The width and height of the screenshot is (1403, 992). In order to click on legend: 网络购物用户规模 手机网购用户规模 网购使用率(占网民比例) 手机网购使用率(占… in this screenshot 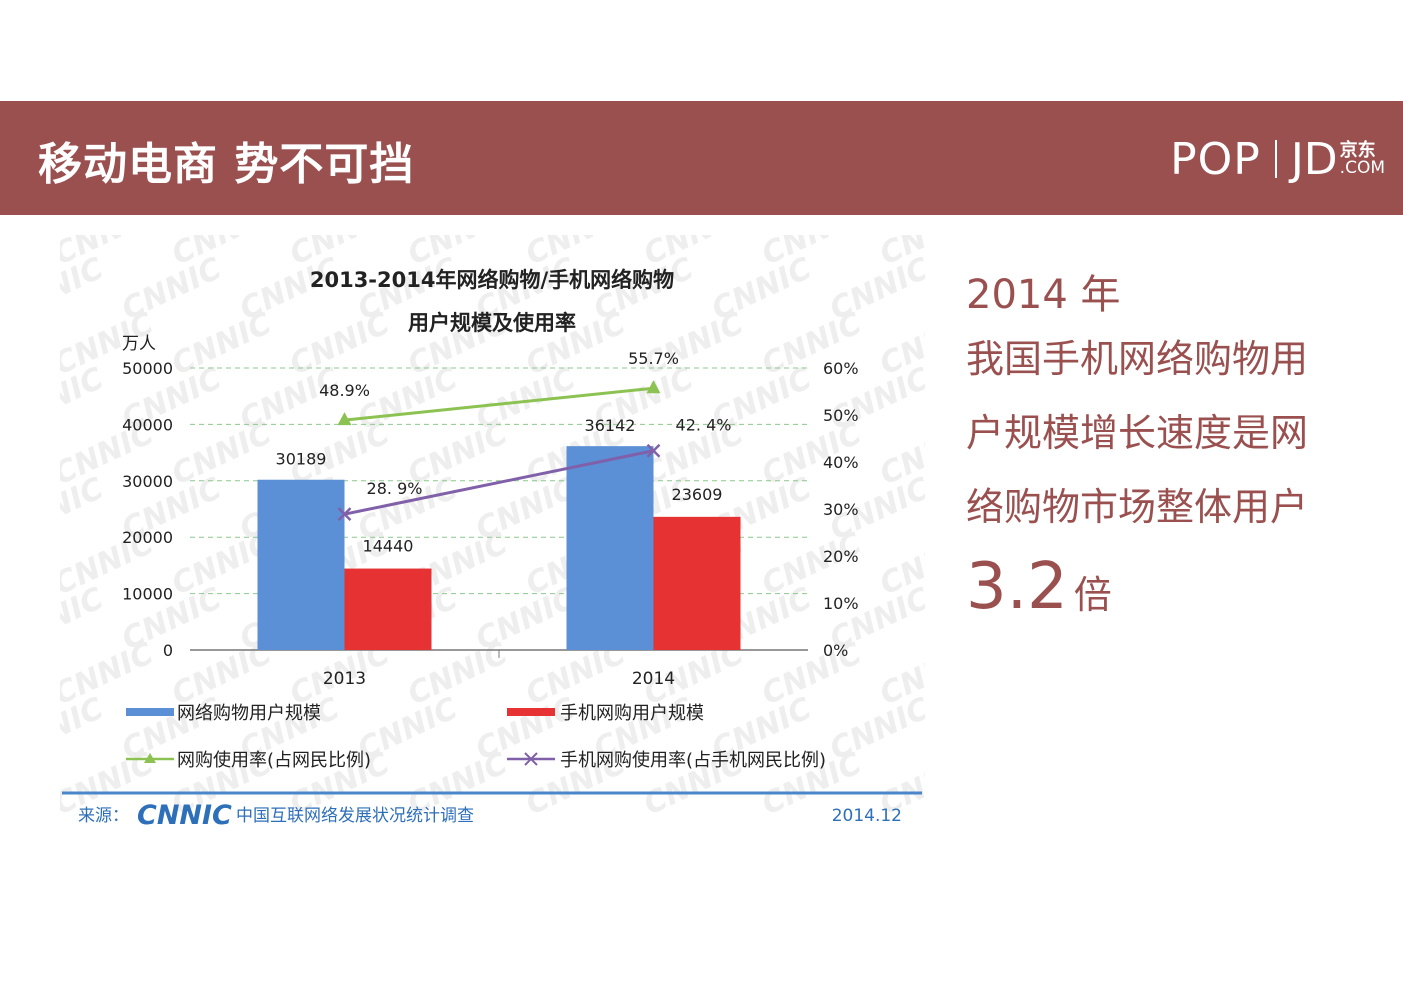, I will do `click(476, 737)`.